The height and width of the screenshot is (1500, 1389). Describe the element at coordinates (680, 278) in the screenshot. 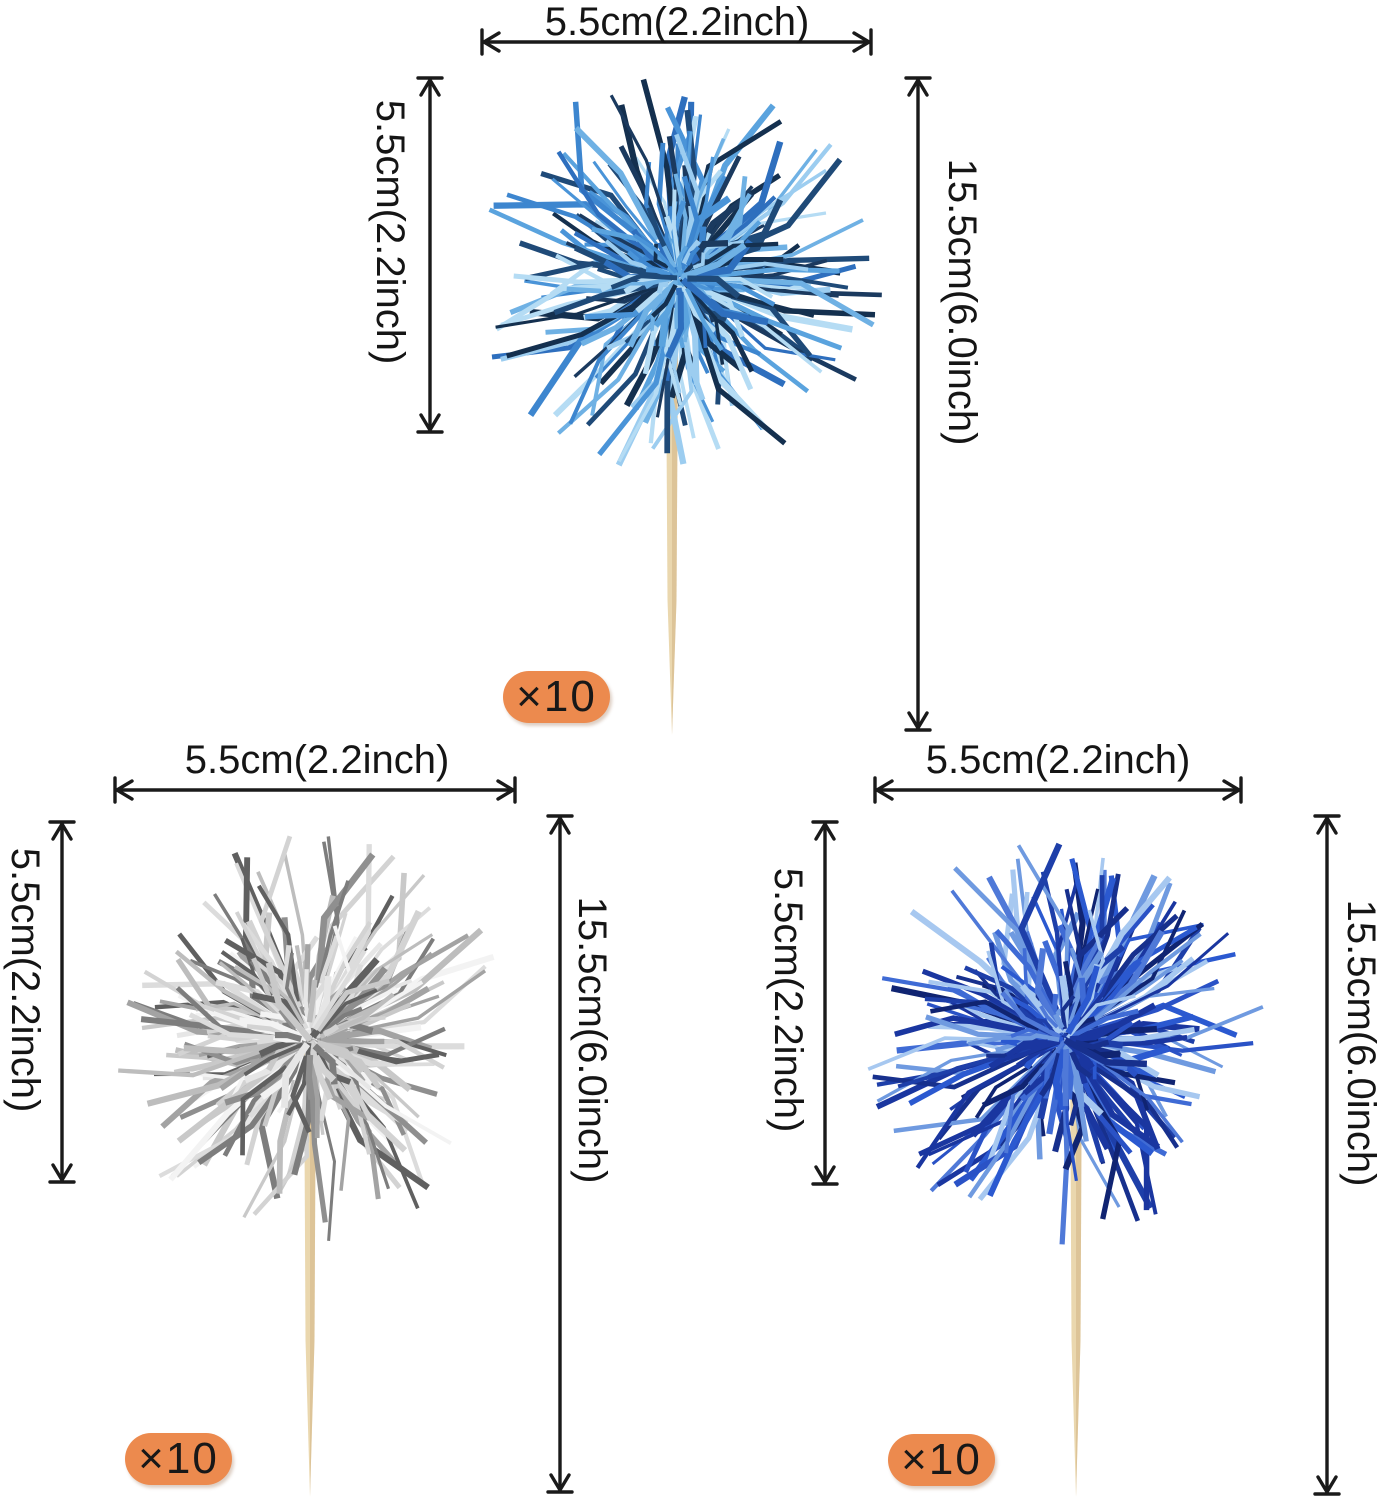

I see `tinsel-pompom-light-blue` at that location.